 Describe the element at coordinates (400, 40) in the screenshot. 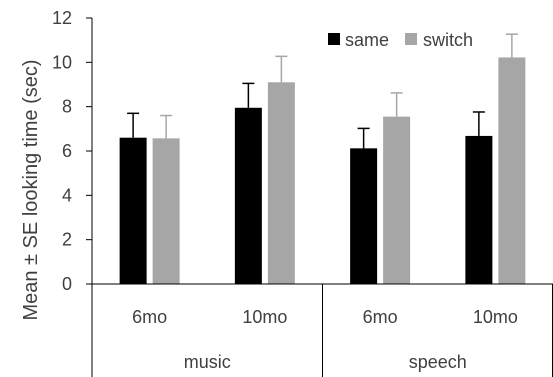

I see `legend: same switch` at that location.